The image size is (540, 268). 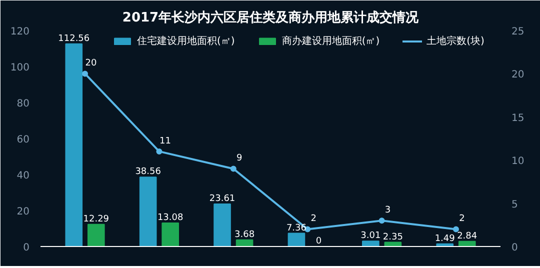 I want to click on chart-title: 2017年长沙内六区居住类及商办用地累计成交情况, so click(x=271, y=18).